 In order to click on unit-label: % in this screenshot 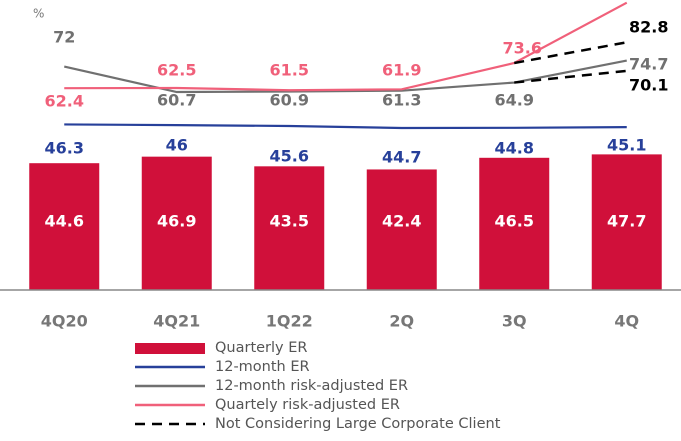, I will do `click(38, 14)`.